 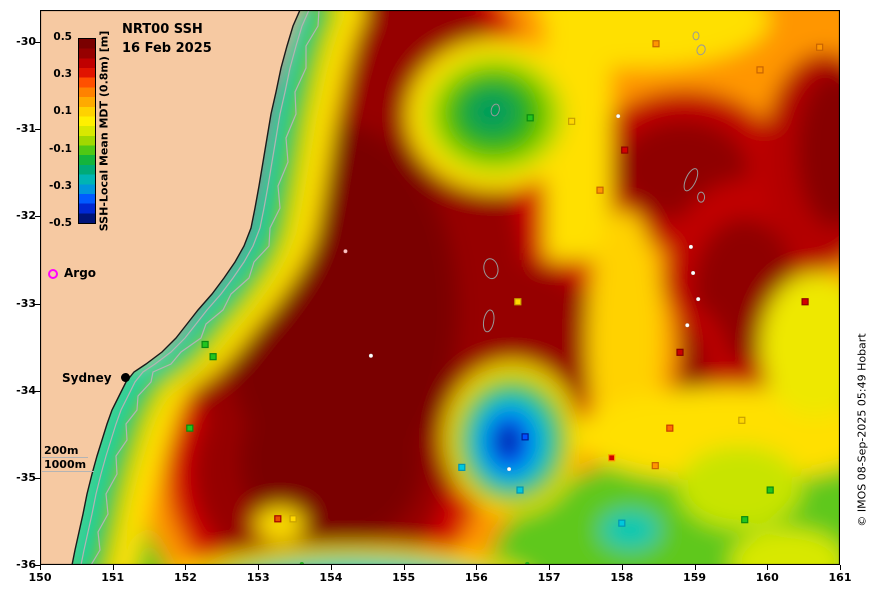 What do you see at coordinates (26, 41) in the screenshot?
I see `y-tick-label: -30` at bounding box center [26, 41].